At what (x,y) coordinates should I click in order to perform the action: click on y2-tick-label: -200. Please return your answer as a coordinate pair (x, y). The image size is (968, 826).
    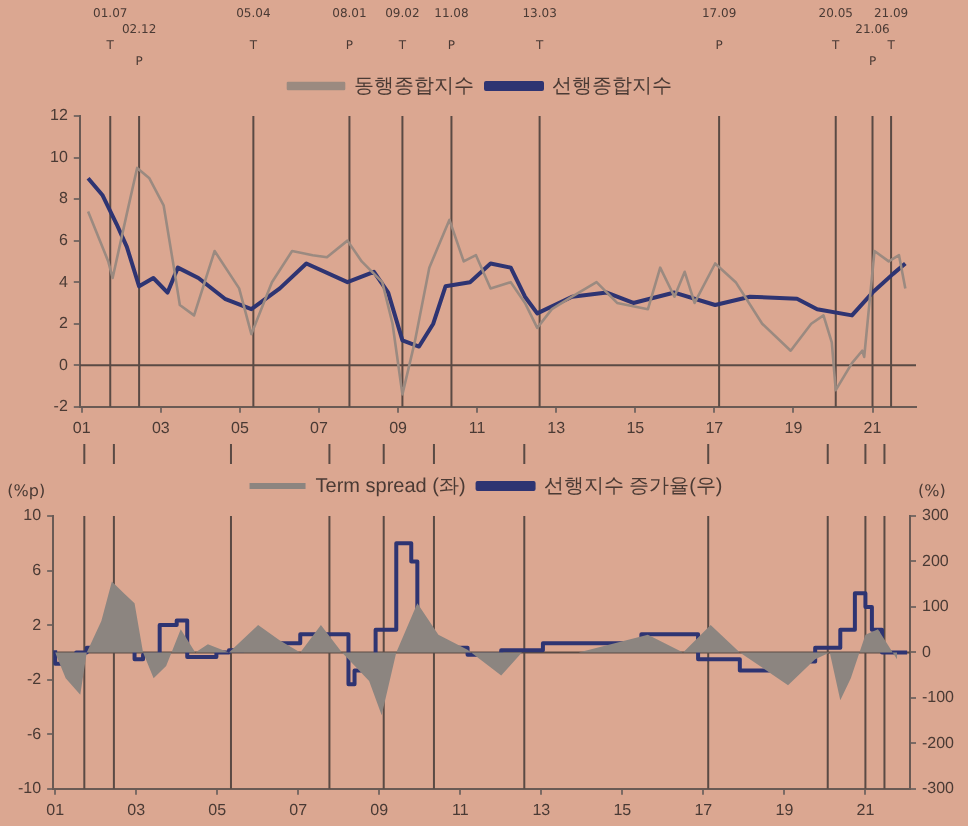
    Looking at the image, I should click on (938, 742).